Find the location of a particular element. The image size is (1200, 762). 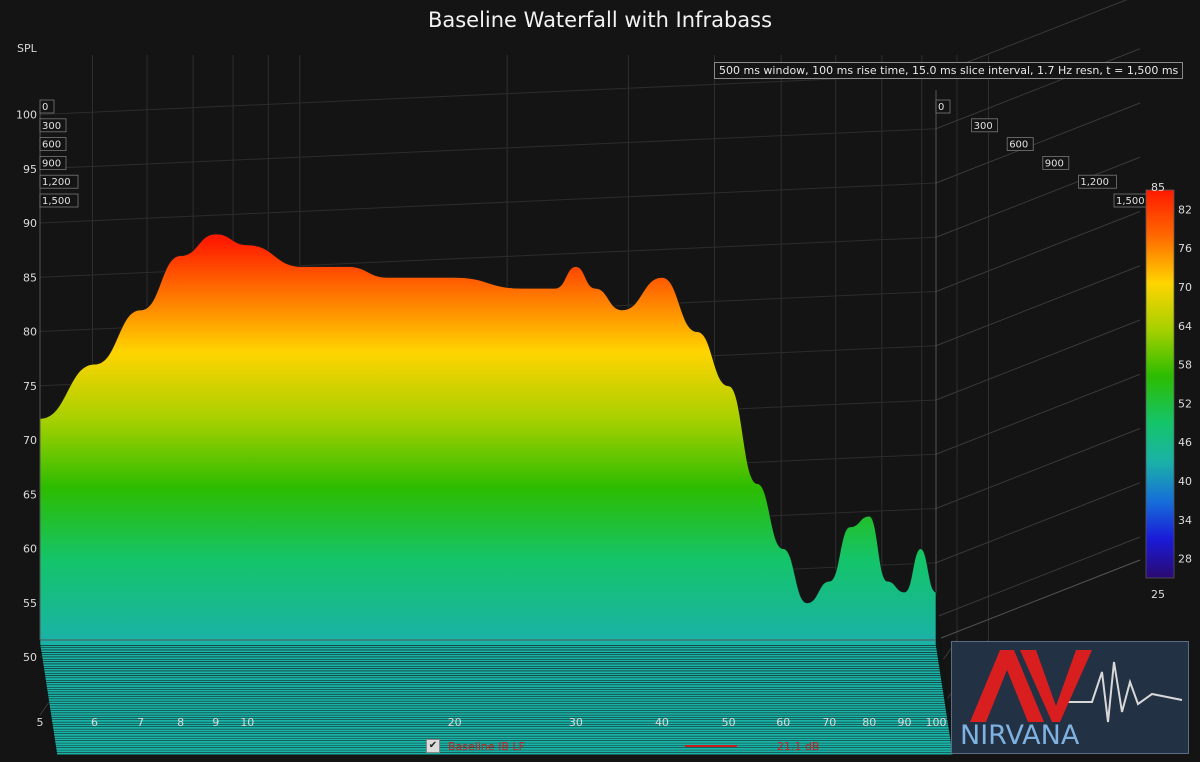

colorbar: 28 34 40 46 52 58 64 70 76 82 85 25 is located at coordinates (1168, 391).